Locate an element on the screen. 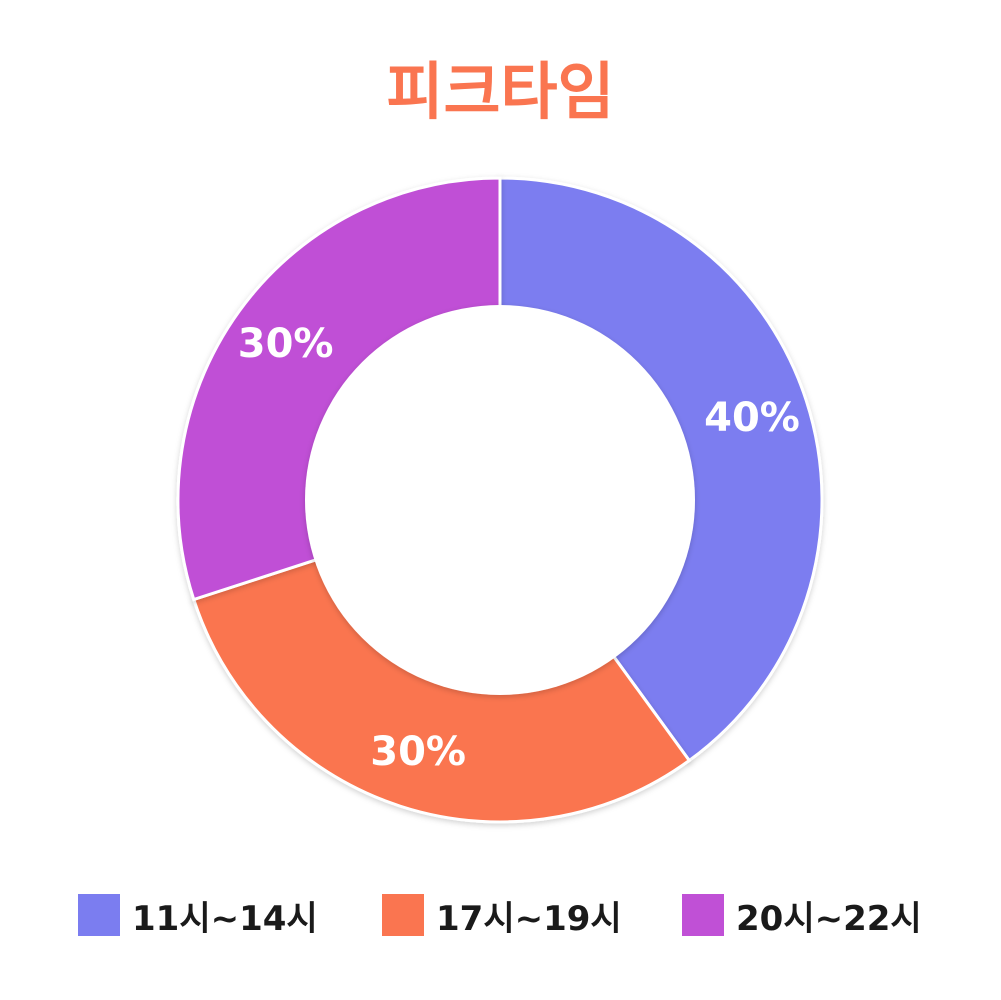 This screenshot has width=1001, height=1000. legend-item-20-22: 20시~22시 is located at coordinates (802, 915).